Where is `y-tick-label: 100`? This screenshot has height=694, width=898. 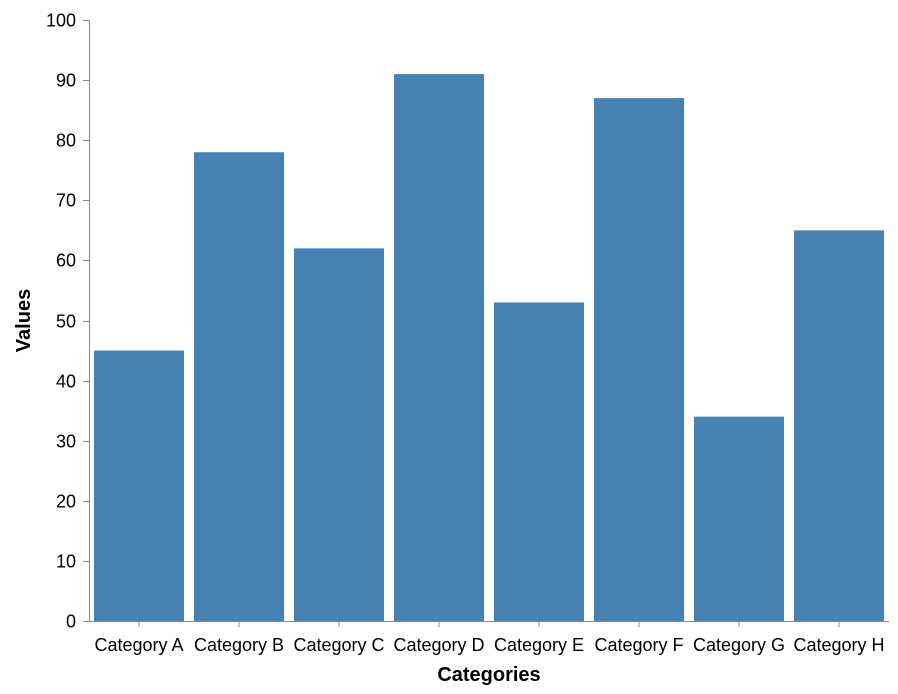 y-tick-label: 100 is located at coordinates (61, 21).